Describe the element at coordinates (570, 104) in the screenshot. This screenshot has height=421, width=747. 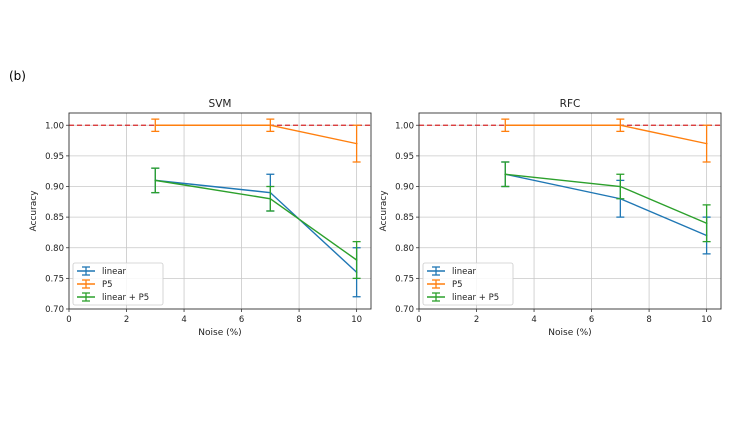
I see `chart-title: RFC` at that location.